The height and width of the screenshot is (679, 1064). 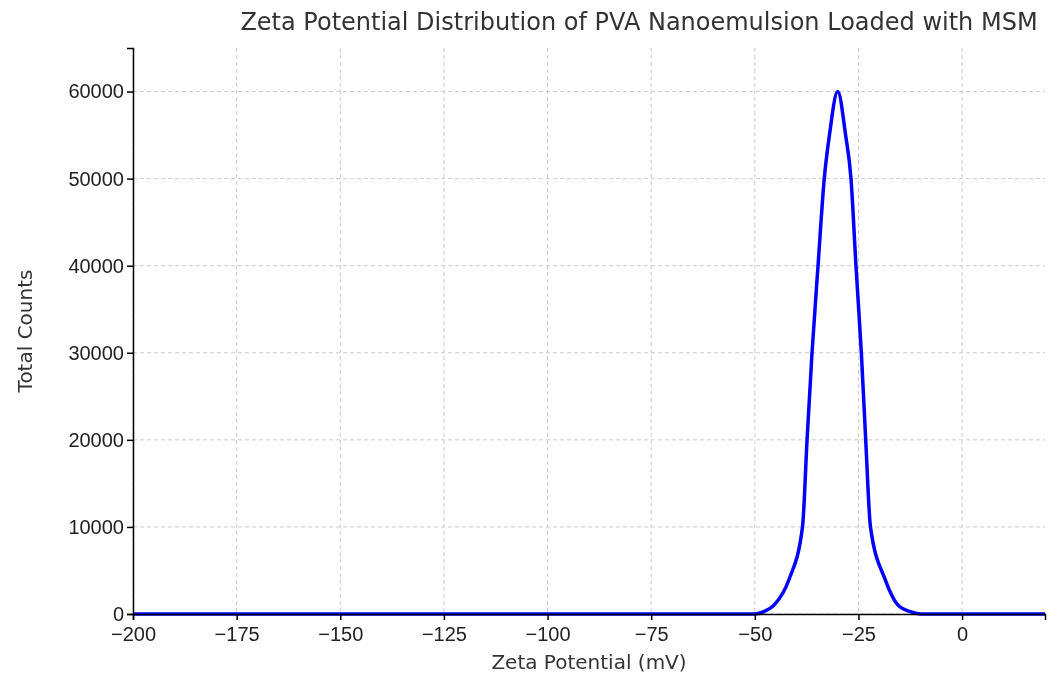 What do you see at coordinates (96, 352) in the screenshot?
I see `y-tick-label: 30000` at bounding box center [96, 352].